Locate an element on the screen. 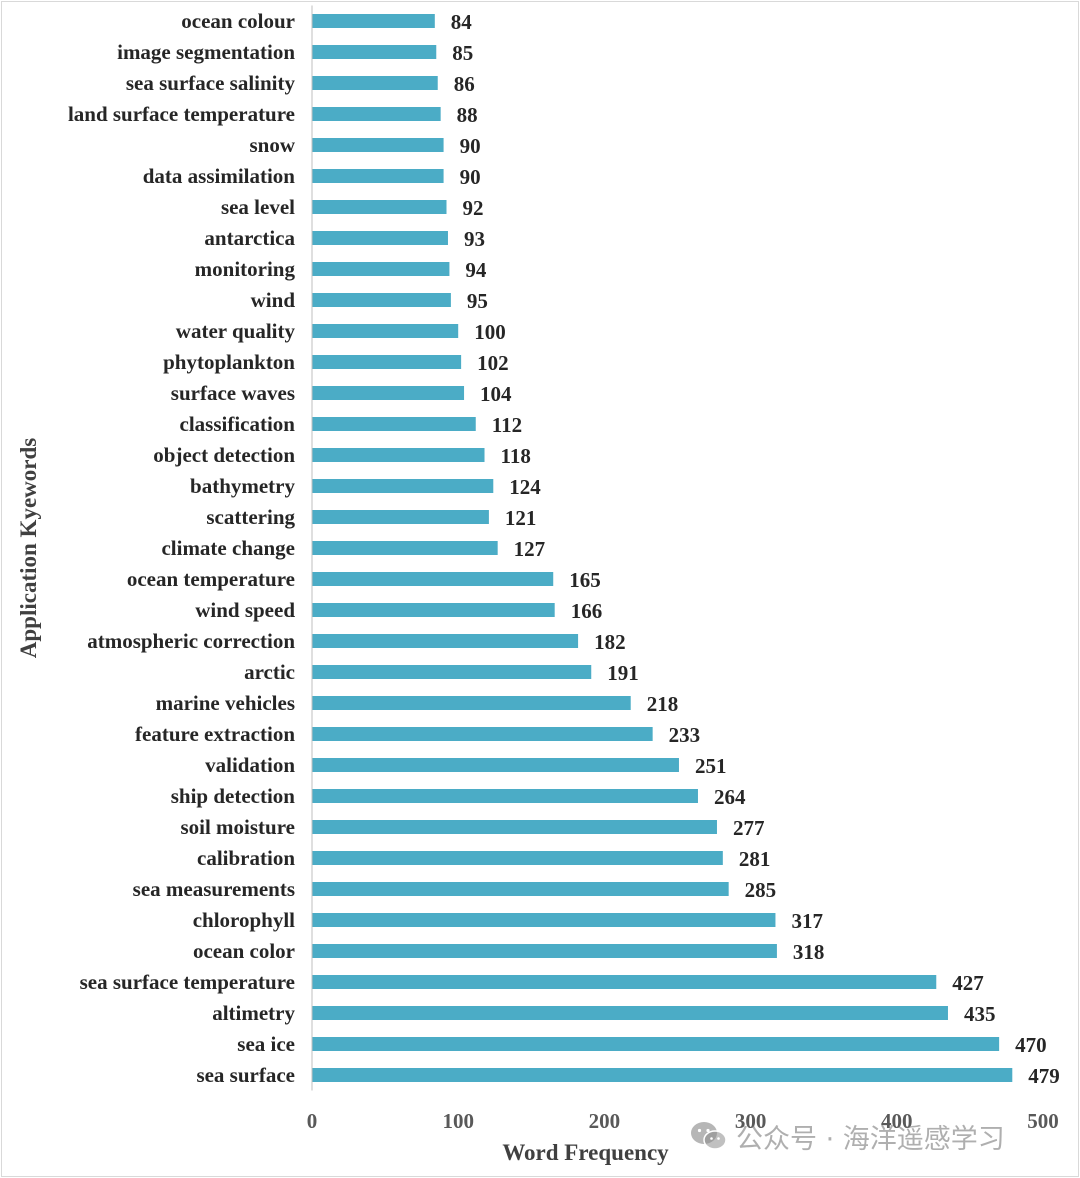  category-label: marine vehicles is located at coordinates (225, 703).